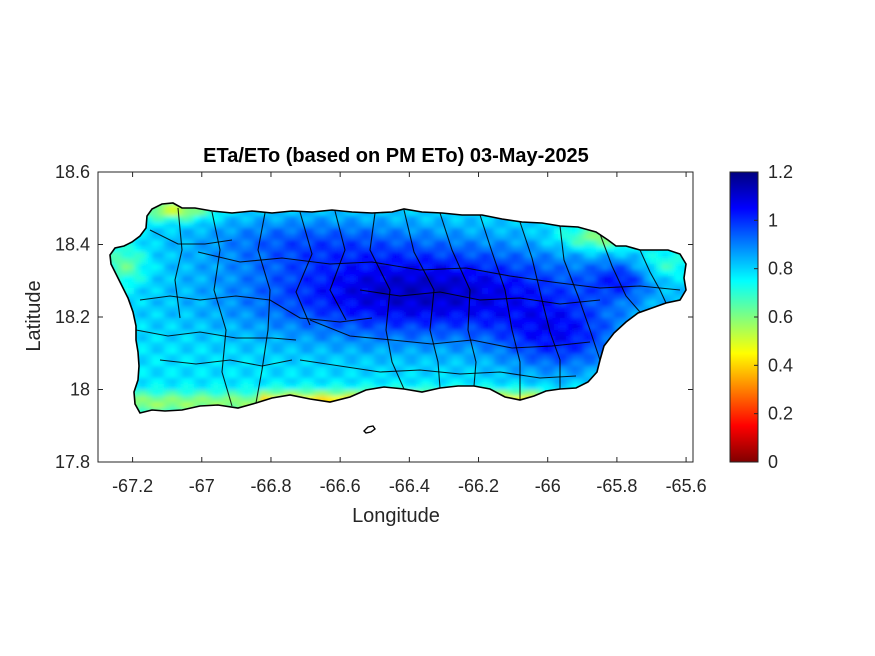 The image size is (875, 656). Describe the element at coordinates (744, 317) in the screenshot. I see `colorbar` at that location.